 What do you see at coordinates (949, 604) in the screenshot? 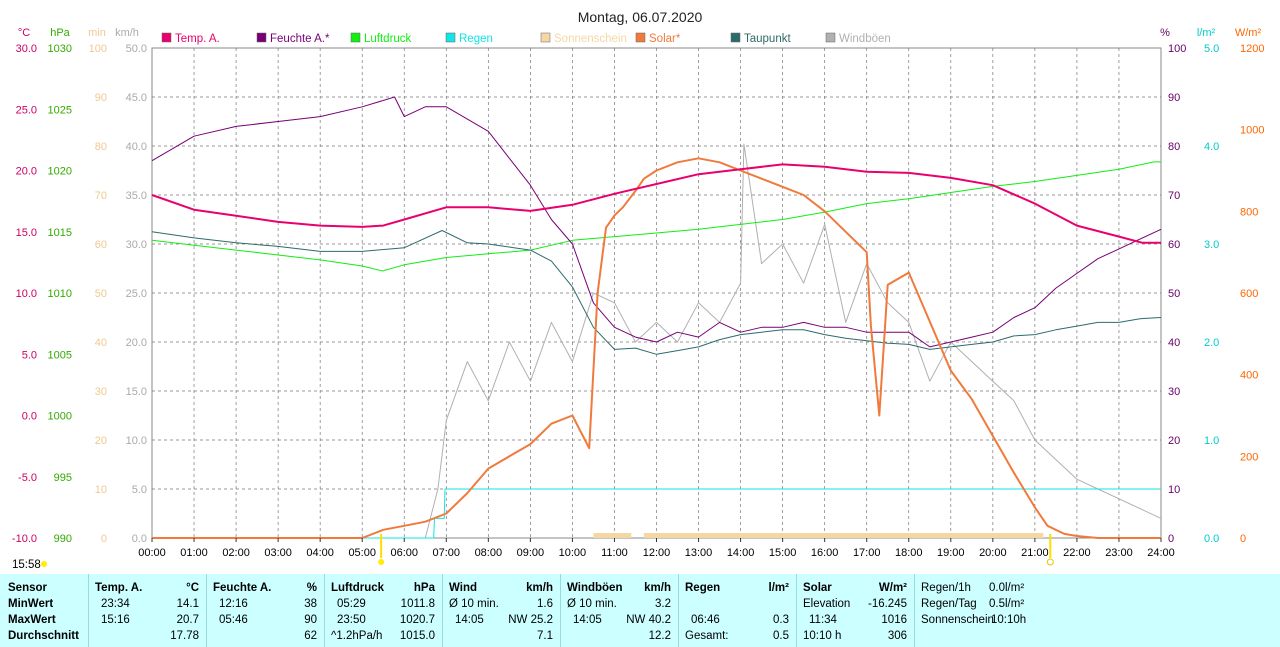
I see `extra-label: Regen/Tag` at bounding box center [949, 604].